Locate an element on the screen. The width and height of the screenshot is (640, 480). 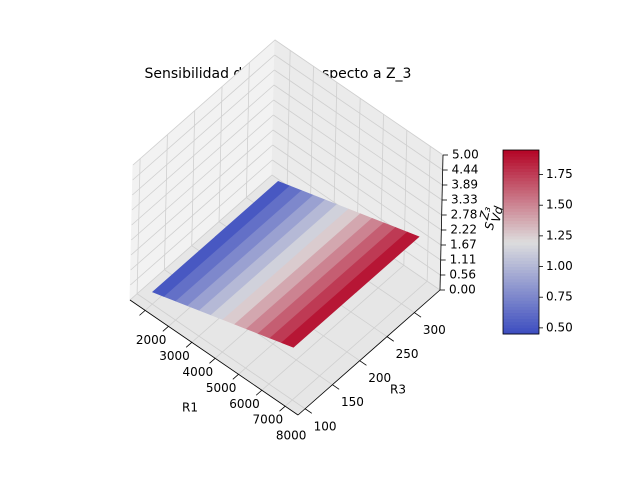
z-tick-label: 0.56 is located at coordinates (462, 274).